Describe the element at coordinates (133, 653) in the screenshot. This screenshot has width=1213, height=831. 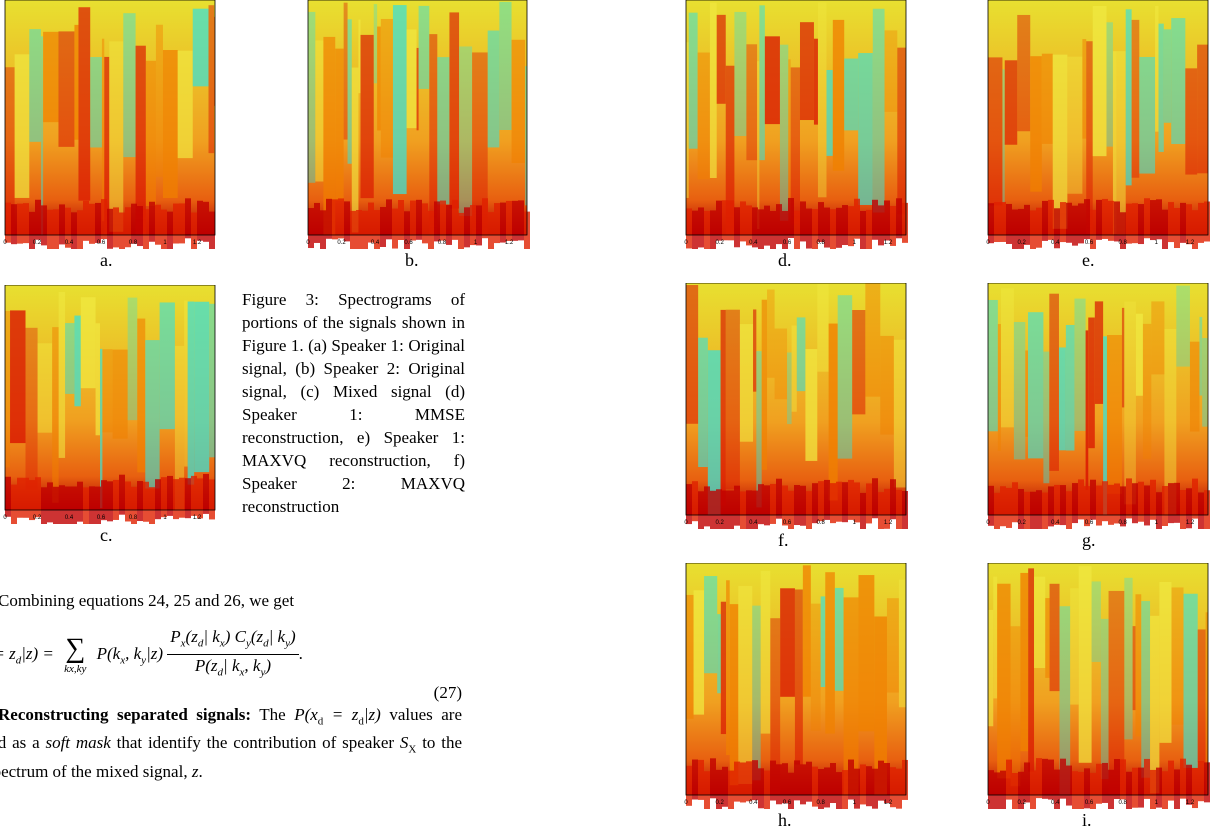
I see `math-text: , k` at that location.